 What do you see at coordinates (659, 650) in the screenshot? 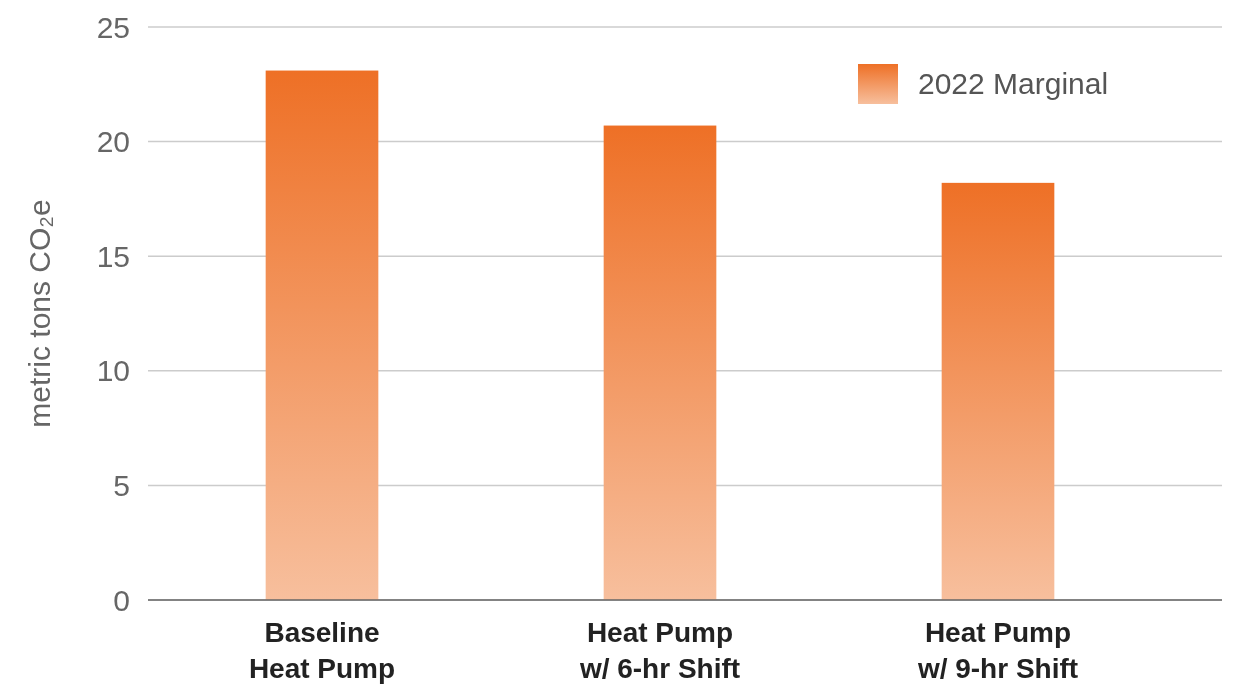
I see `x-tick-label: Heat Pump w/ 6-hr Shift` at bounding box center [659, 650].